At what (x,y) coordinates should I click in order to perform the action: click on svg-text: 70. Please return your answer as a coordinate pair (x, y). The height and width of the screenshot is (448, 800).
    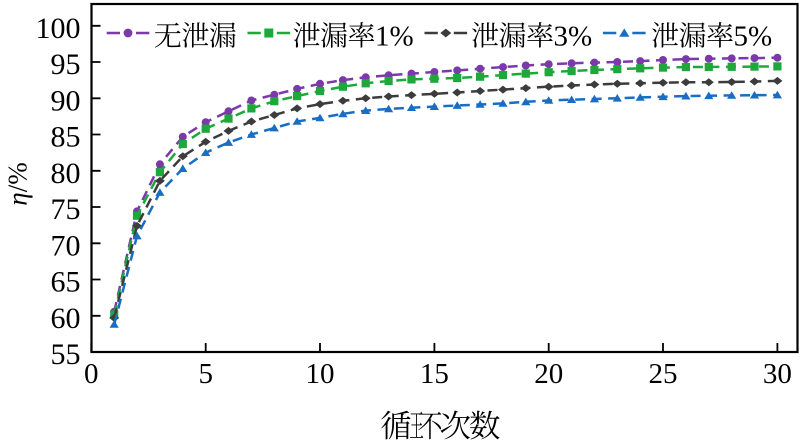
    Looking at the image, I should click on (66, 245).